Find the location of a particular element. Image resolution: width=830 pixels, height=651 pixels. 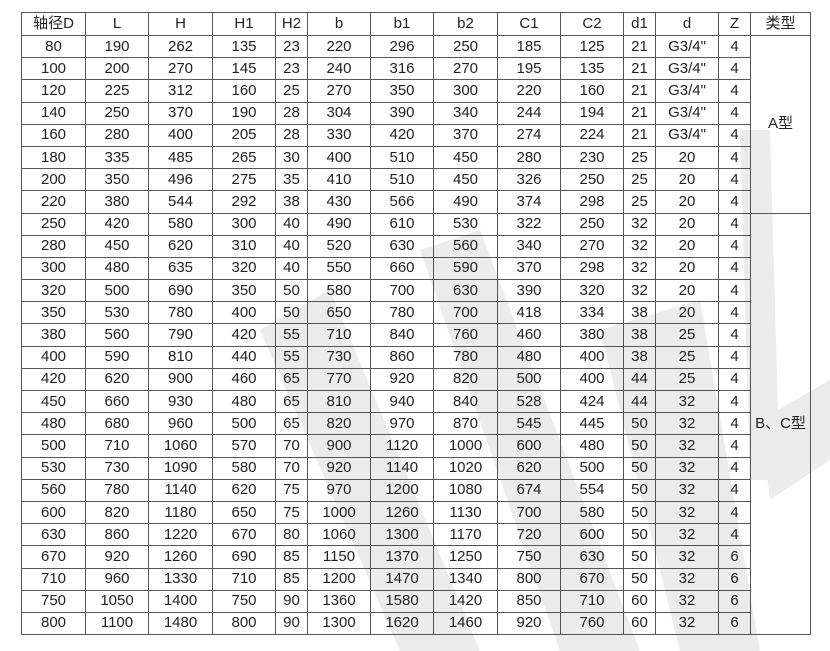

column-header: 类型 is located at coordinates (780, 24).